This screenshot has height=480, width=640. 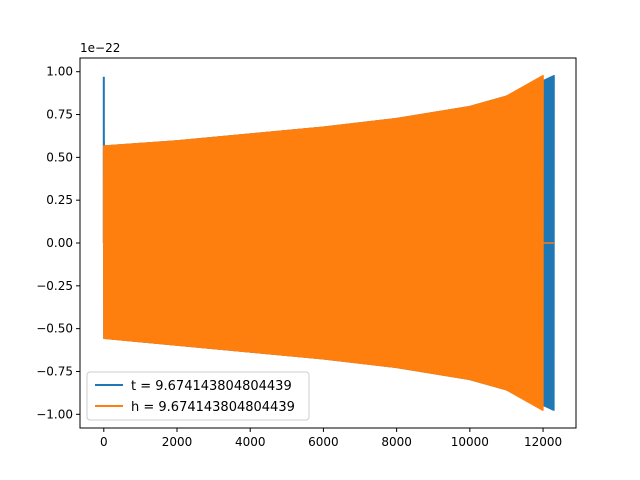 I want to click on y-tick-label: −1.00, so click(x=54, y=414).